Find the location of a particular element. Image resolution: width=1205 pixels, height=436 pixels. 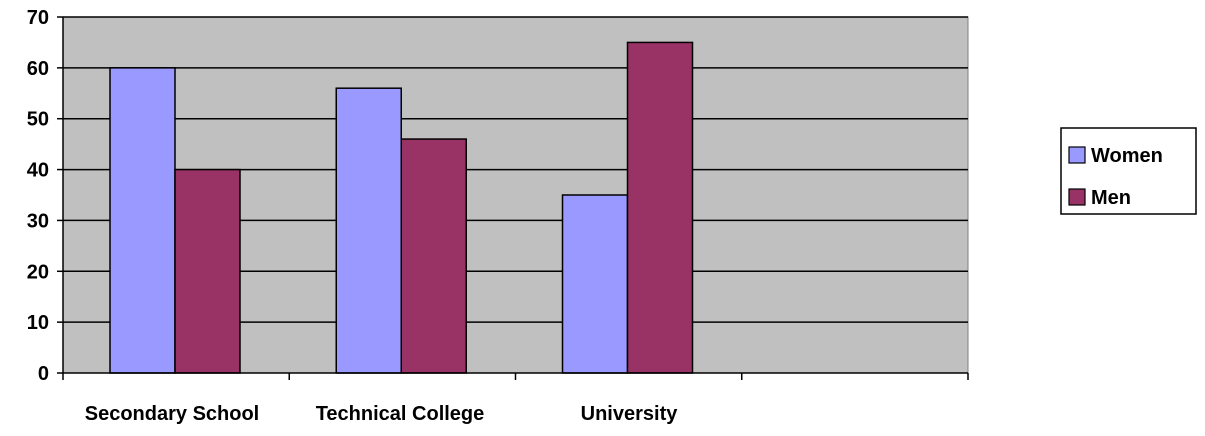

x-tick-label: University is located at coordinates (630, 414).